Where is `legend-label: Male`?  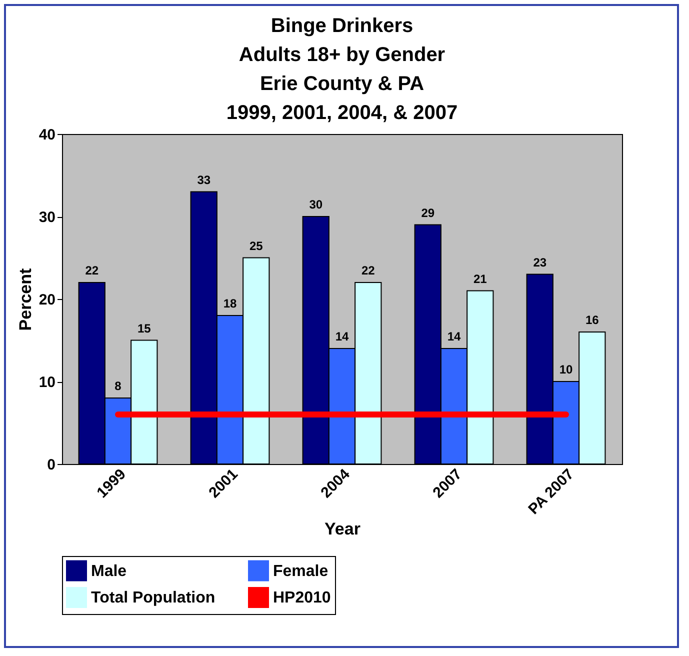 legend-label: Male is located at coordinates (109, 571).